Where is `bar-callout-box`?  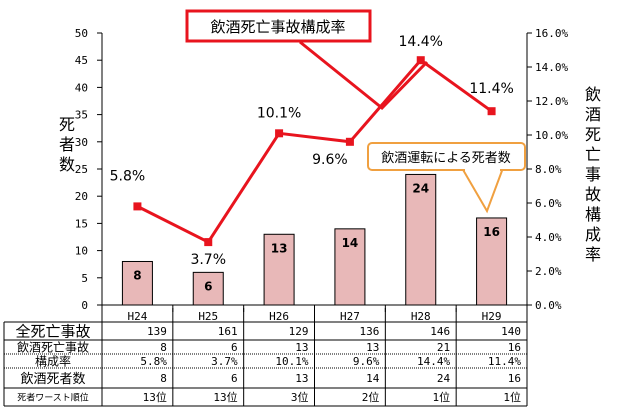
bar-callout-box is located at coordinates (446, 156).